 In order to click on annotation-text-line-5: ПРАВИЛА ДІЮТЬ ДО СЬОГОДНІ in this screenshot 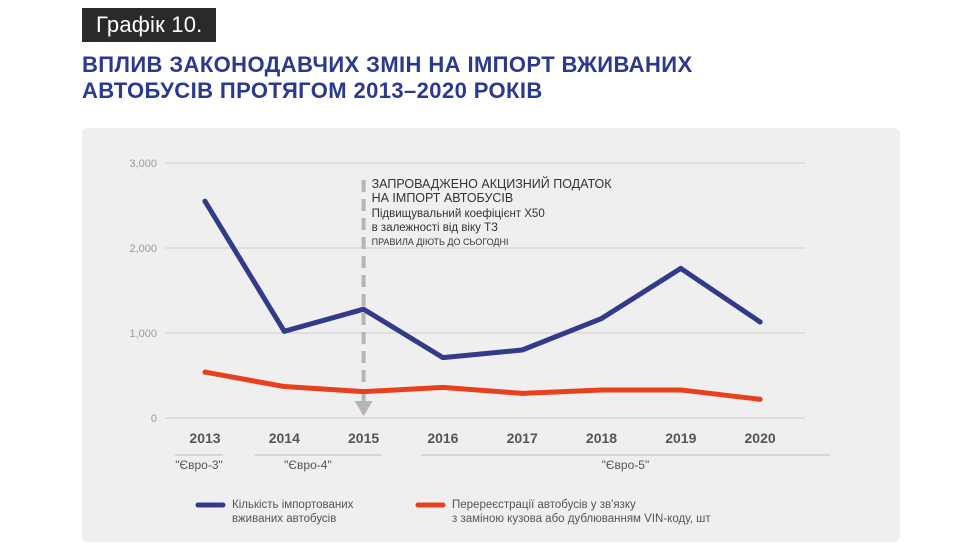, I will do `click(440, 242)`.